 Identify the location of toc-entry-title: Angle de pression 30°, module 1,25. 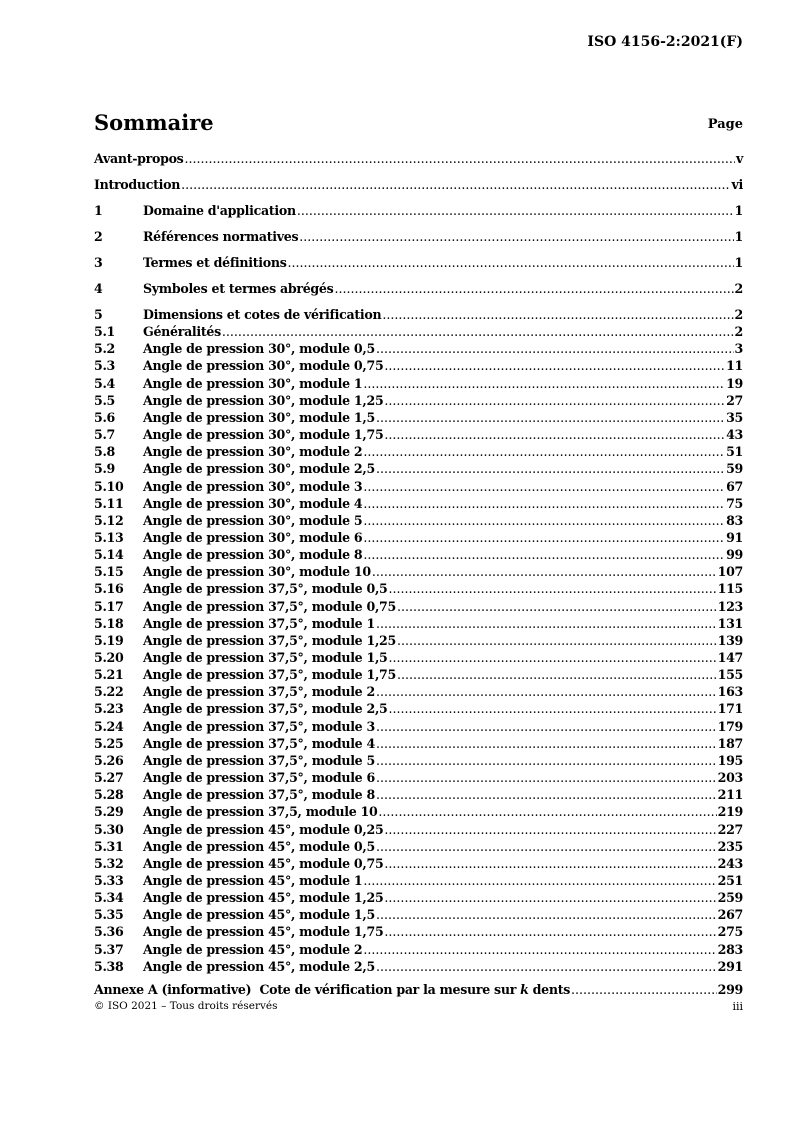
(263, 400).